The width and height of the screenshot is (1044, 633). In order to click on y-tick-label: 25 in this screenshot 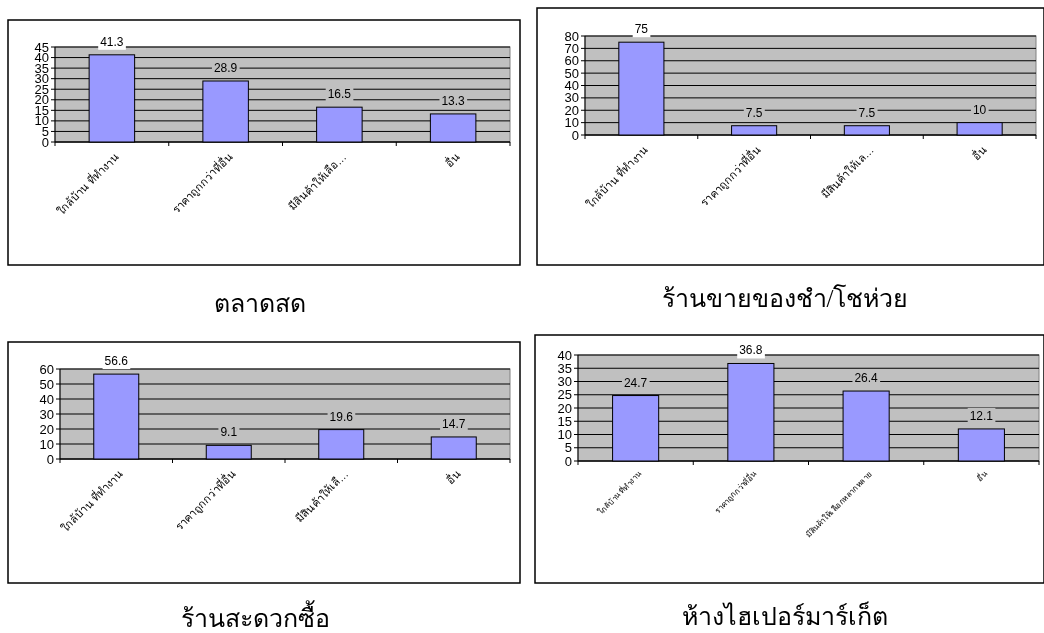, I will do `click(564, 395)`.